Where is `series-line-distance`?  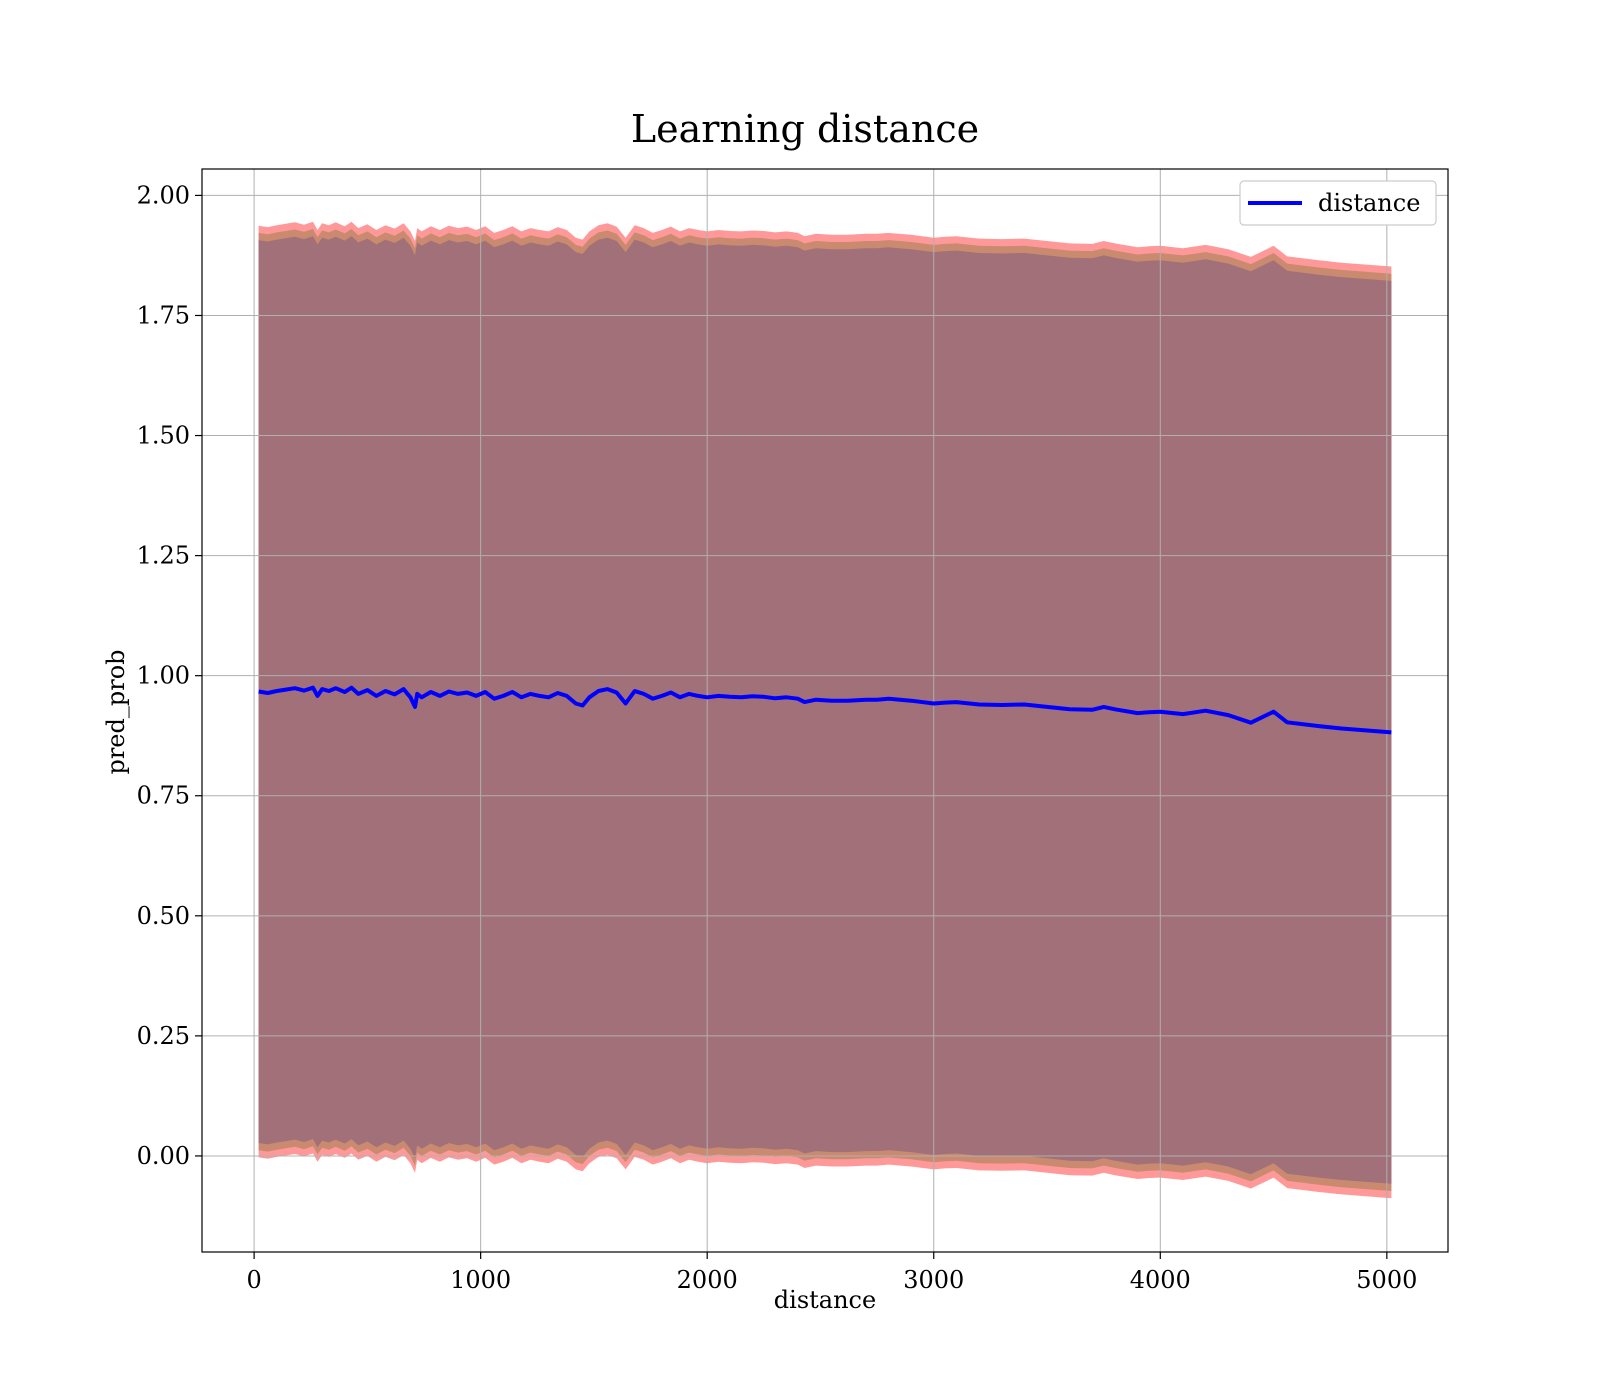 series-line-distance is located at coordinates (825, 710).